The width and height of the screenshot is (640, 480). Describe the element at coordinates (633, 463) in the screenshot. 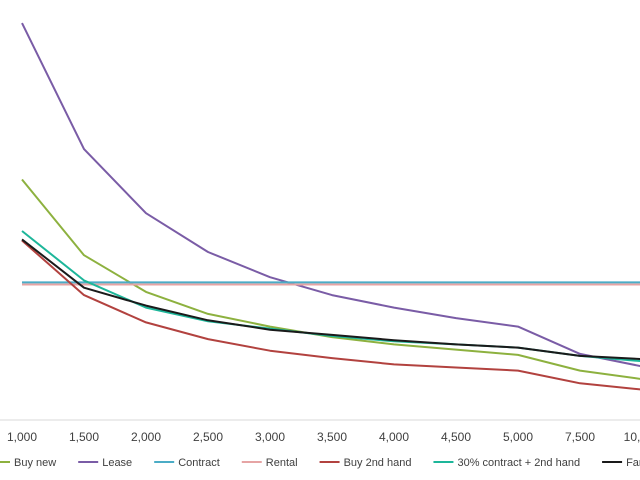

I see `legend-label: Farm share 50/50` at that location.